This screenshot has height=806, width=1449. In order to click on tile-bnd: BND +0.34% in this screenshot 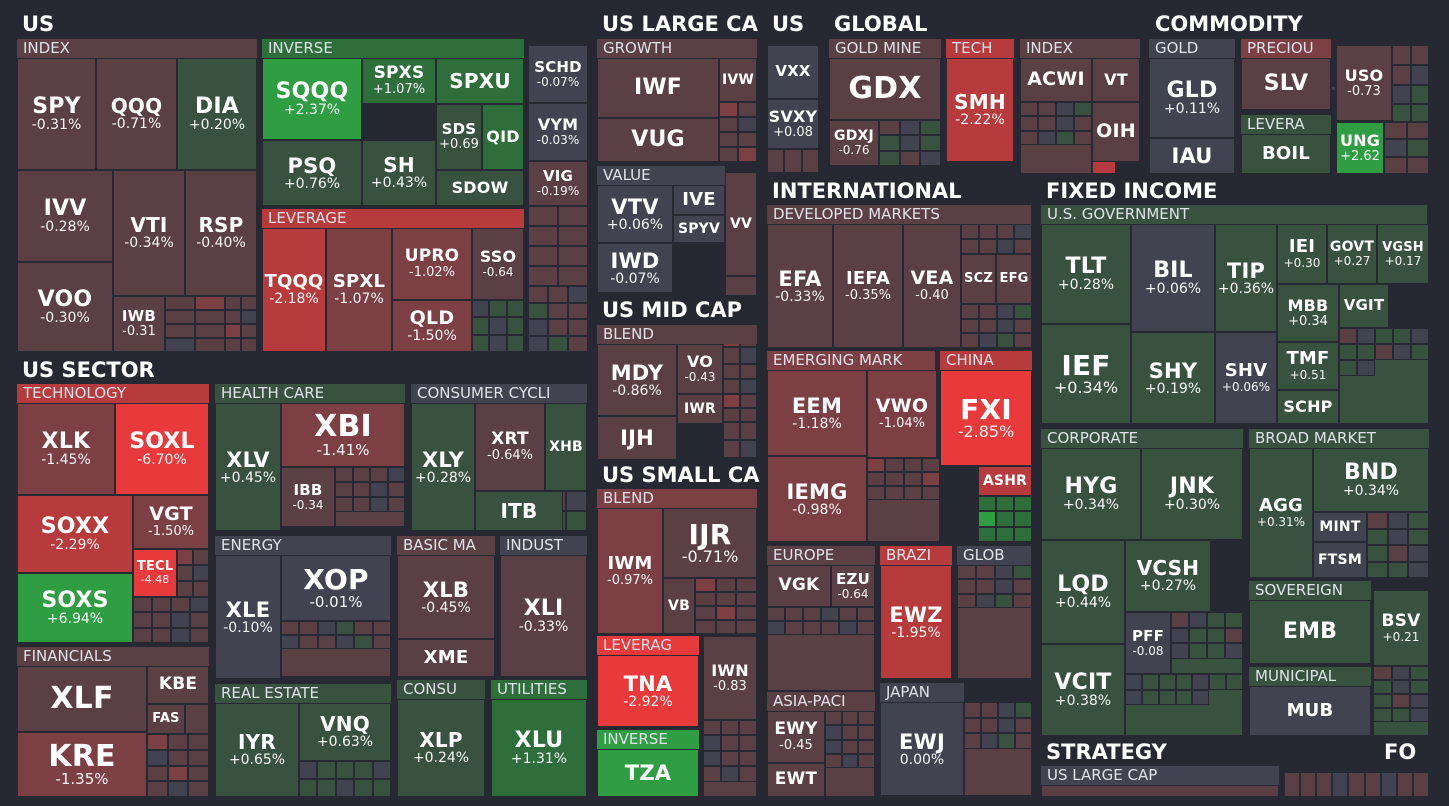, I will do `click(1371, 480)`.